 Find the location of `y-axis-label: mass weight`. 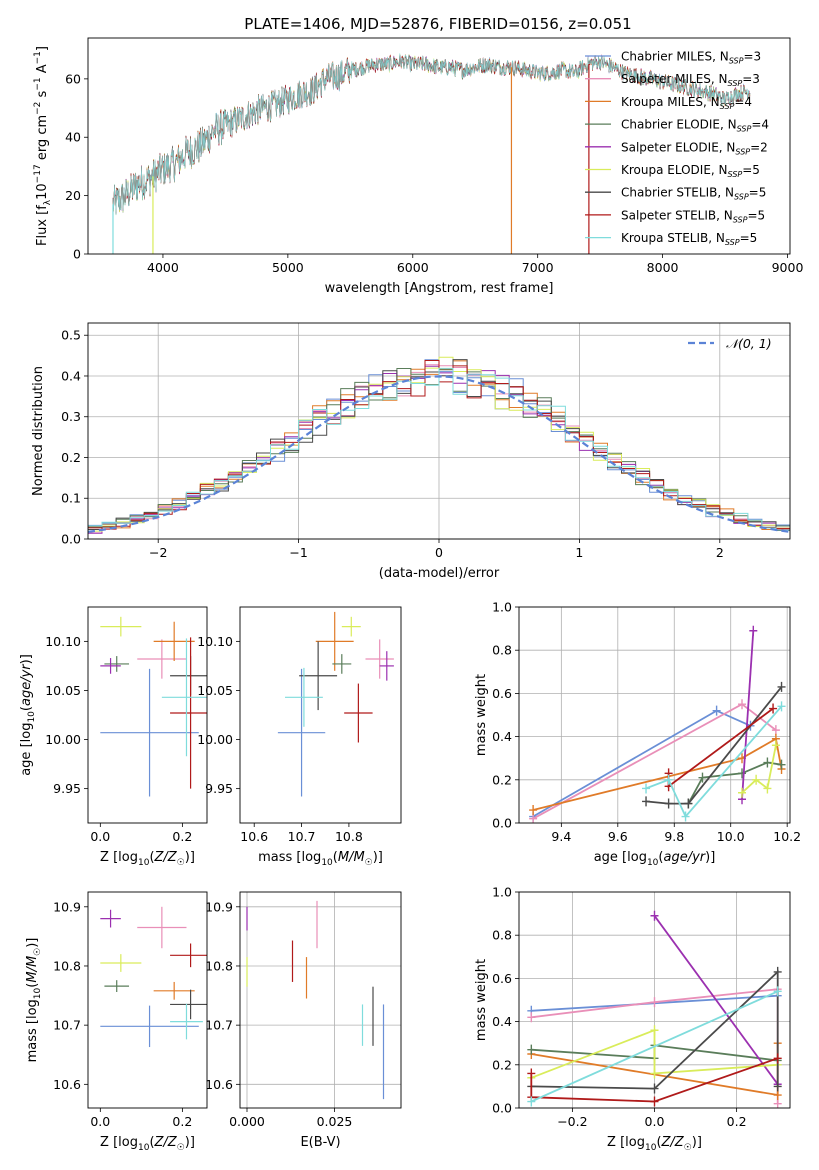

y-axis-label: mass weight is located at coordinates (481, 1000).